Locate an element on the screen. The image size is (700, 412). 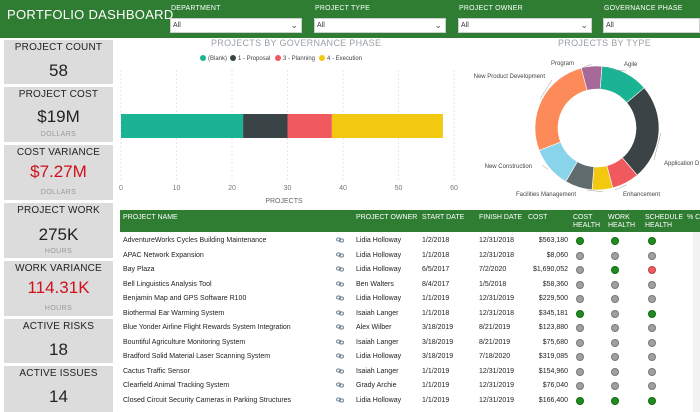
filter-governance-phase: GOVERNANCE PHASE All is located at coordinates (651, 19).